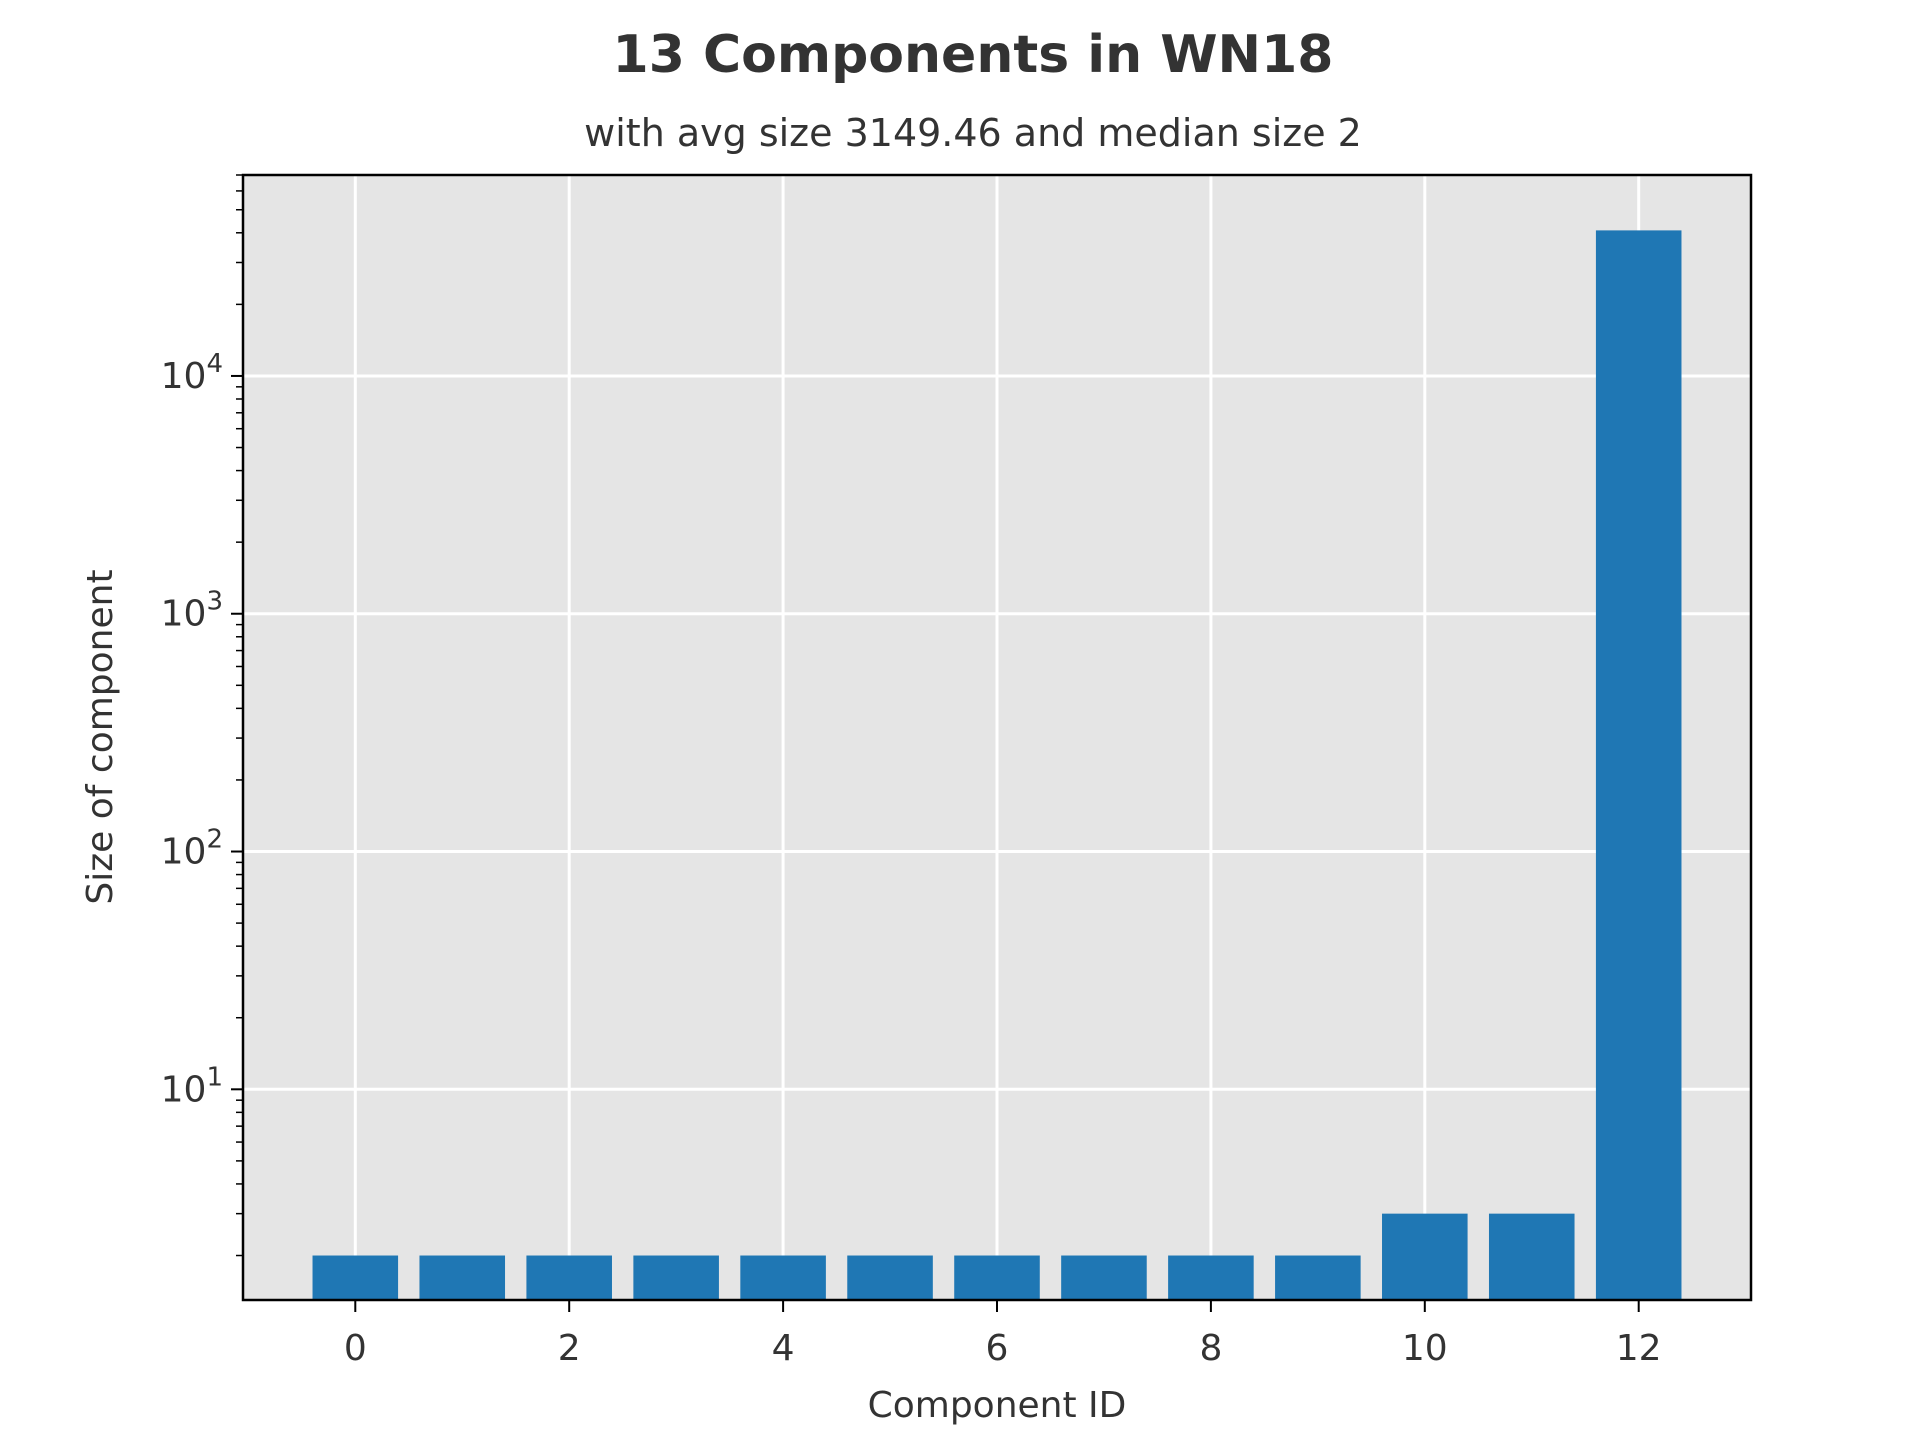  I want to click on x-tick-label: 12, so click(1639, 1348).